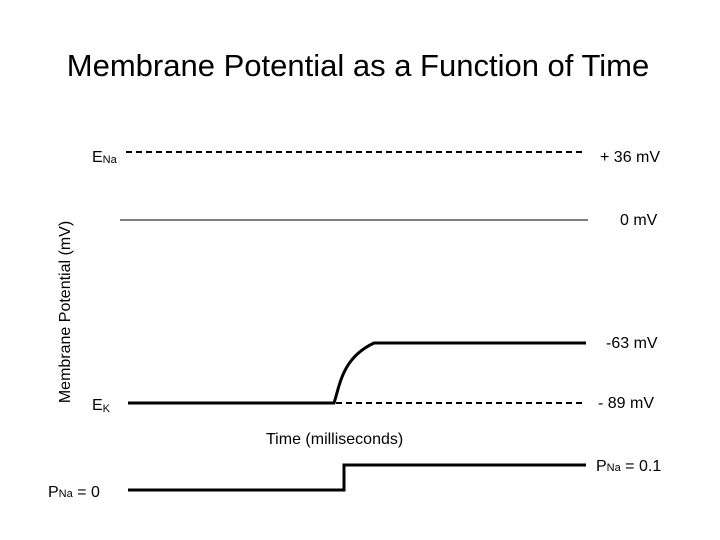  I want to click on y-axis-label: Membrane Potential (mV), so click(65, 312).